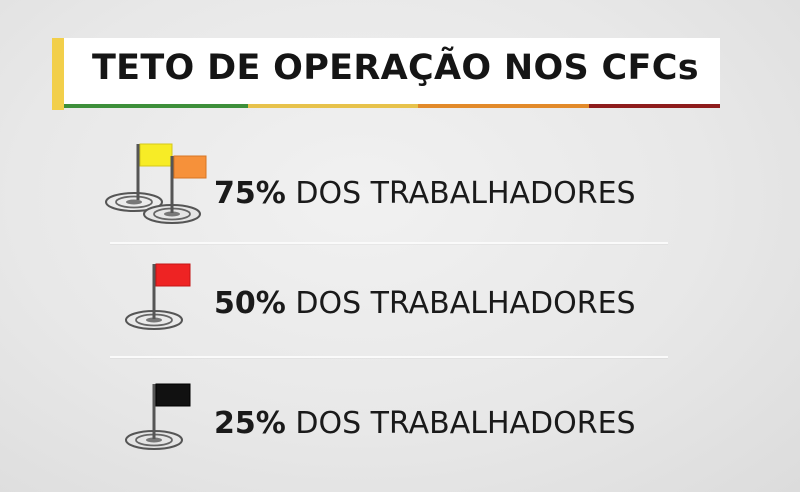  I want to click on row-percent: 75%, so click(250, 193).